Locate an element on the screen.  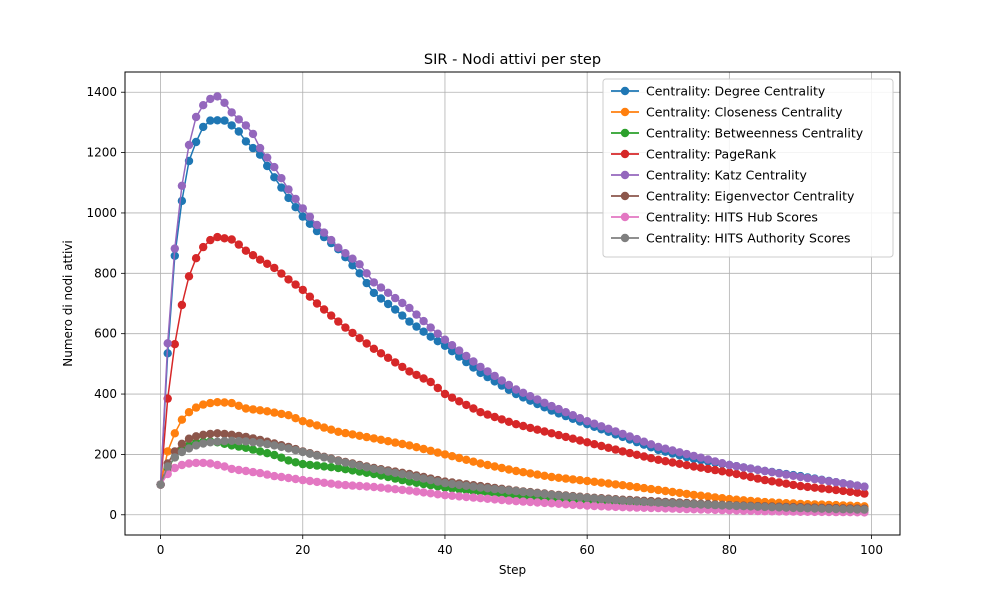
legend-item: Centrality: Closeness Centrality is located at coordinates (727, 112).